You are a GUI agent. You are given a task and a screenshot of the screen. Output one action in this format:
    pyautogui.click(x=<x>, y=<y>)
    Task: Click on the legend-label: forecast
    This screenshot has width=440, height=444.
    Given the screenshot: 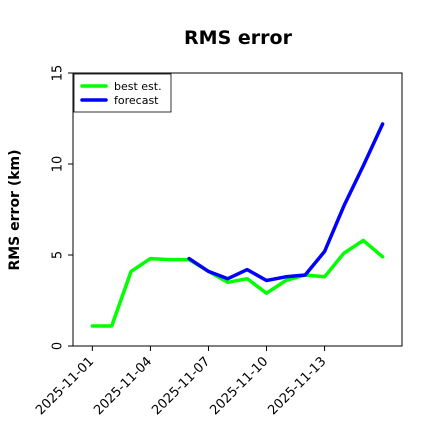 What is the action you would take?
    pyautogui.click(x=136, y=100)
    